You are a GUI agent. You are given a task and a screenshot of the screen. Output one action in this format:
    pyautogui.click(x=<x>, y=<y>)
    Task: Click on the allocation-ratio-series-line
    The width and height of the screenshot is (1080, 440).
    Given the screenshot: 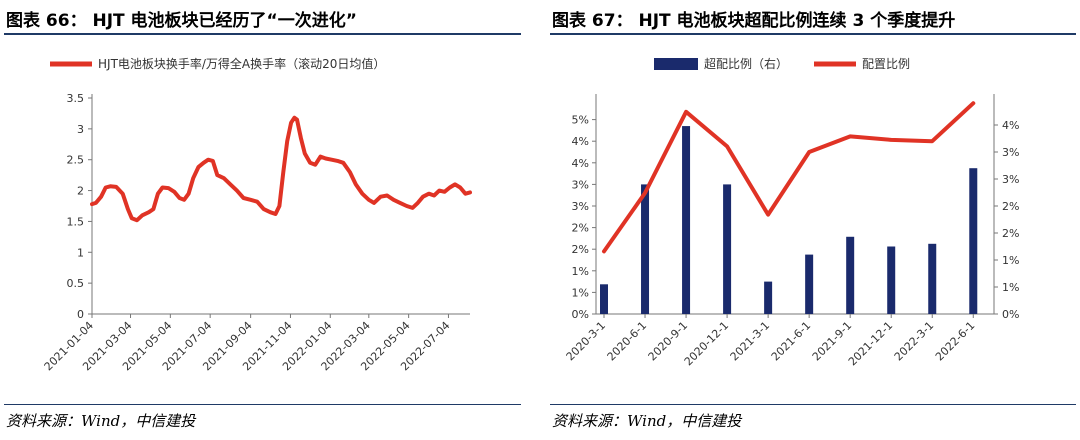 What is the action you would take?
    pyautogui.click(x=789, y=177)
    